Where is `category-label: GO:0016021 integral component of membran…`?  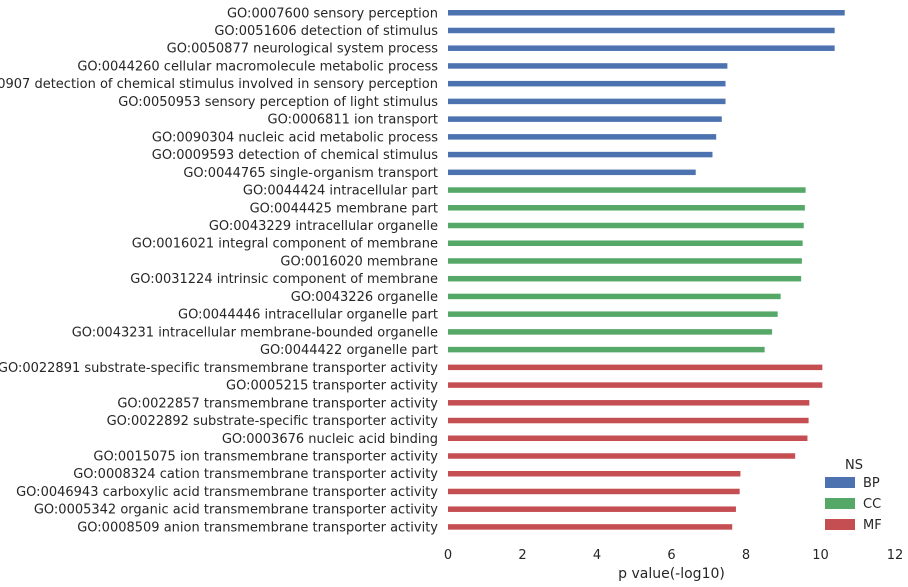
category-label: GO:0016021 integral component of membran… is located at coordinates (285, 244).